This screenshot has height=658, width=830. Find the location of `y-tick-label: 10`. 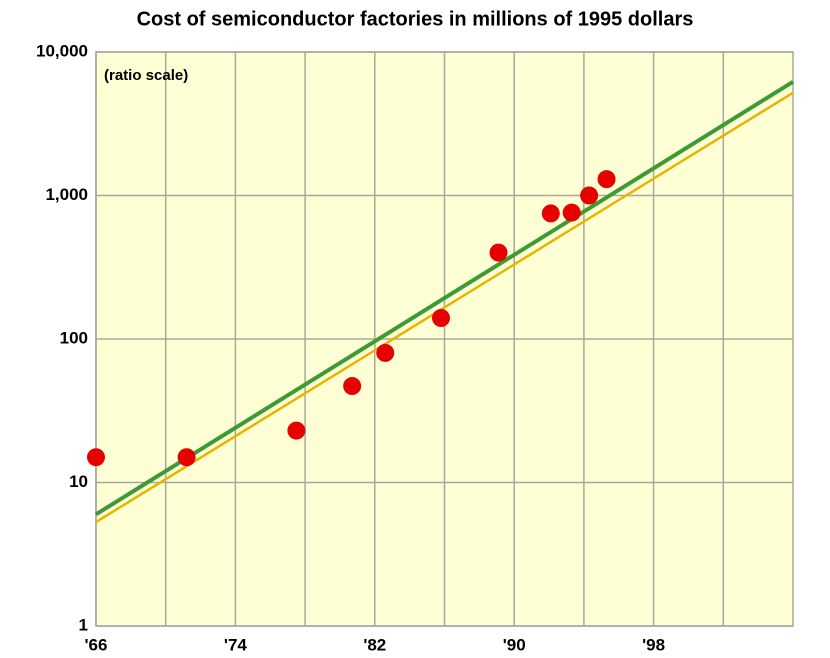

y-tick-label: 10 is located at coordinates (78, 481).